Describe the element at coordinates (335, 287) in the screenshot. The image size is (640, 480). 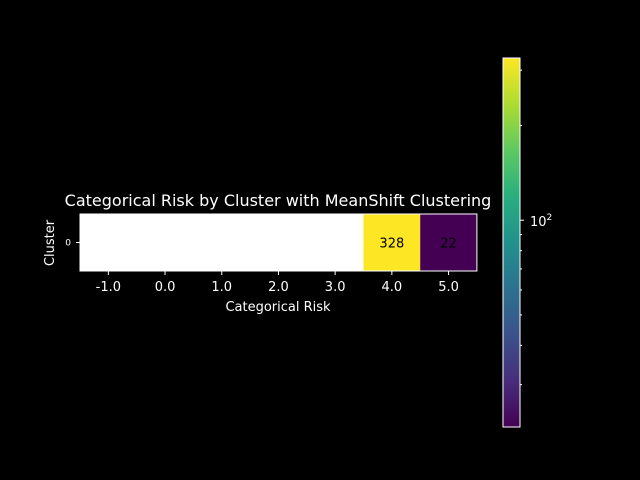
I see `x-tick-label: 3.0` at that location.